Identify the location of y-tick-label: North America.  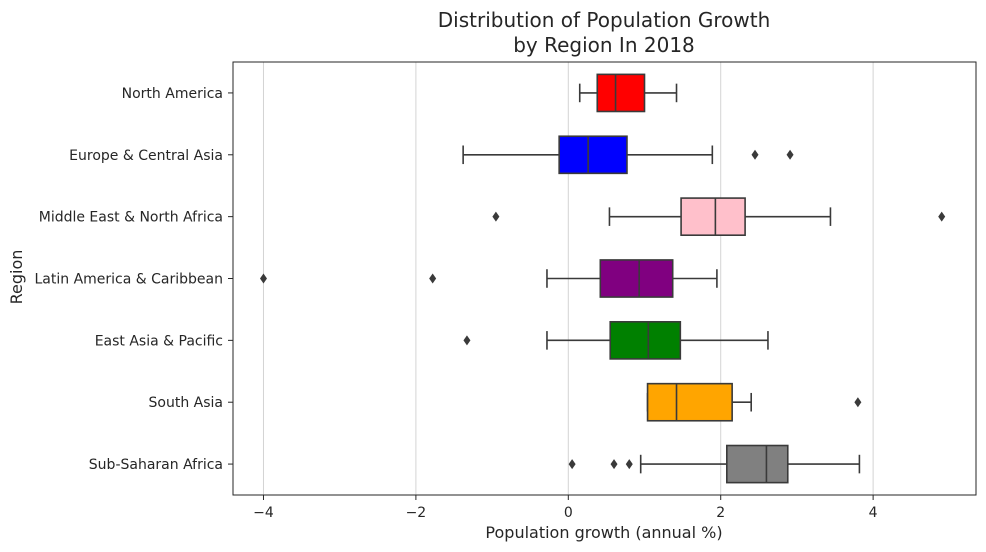
(172, 94).